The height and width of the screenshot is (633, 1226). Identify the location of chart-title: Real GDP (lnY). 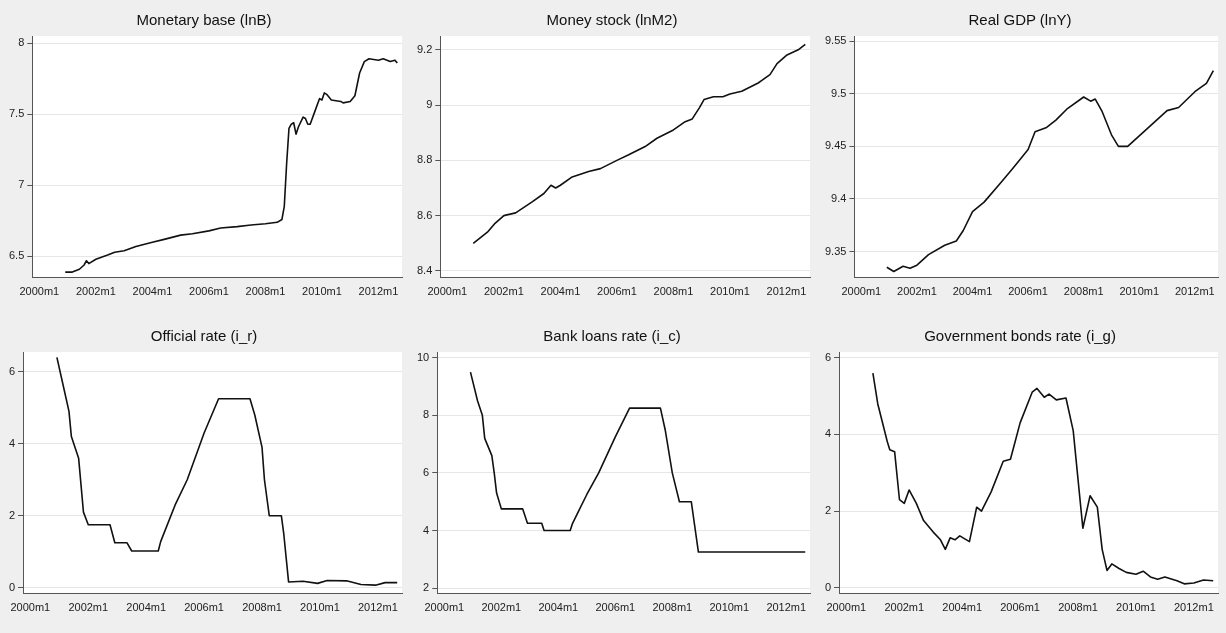
(1020, 20).